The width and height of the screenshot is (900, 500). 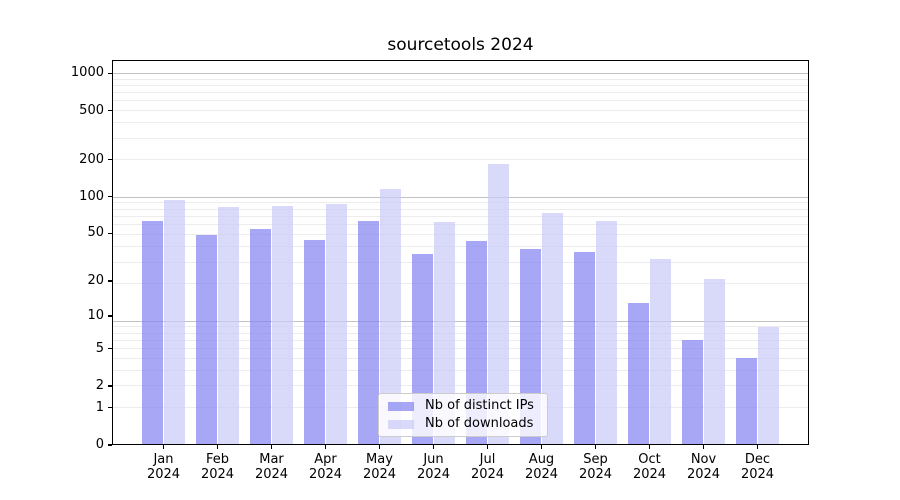 What do you see at coordinates (379, 459) in the screenshot?
I see `x-tick-label-month: May` at bounding box center [379, 459].